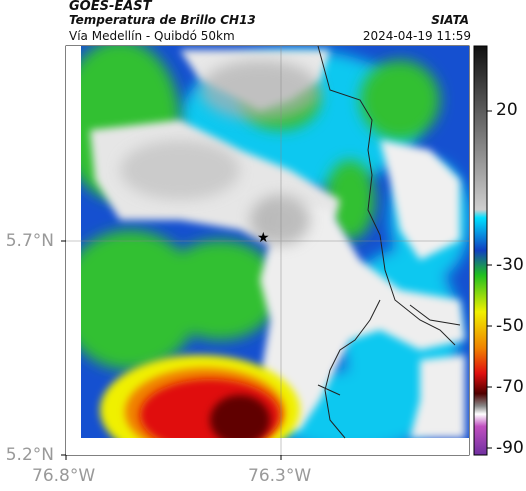 This screenshot has height=491, width=526. Describe the element at coordinates (29, 241) in the screenshot. I see `lat-label-5-7: 5.7°N` at that location.